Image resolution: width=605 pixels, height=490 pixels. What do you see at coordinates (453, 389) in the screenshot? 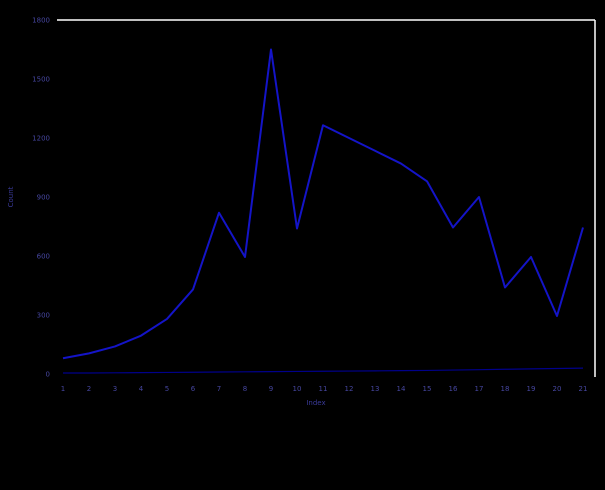
I see `x-axis-tick-label: 16` at bounding box center [453, 389].